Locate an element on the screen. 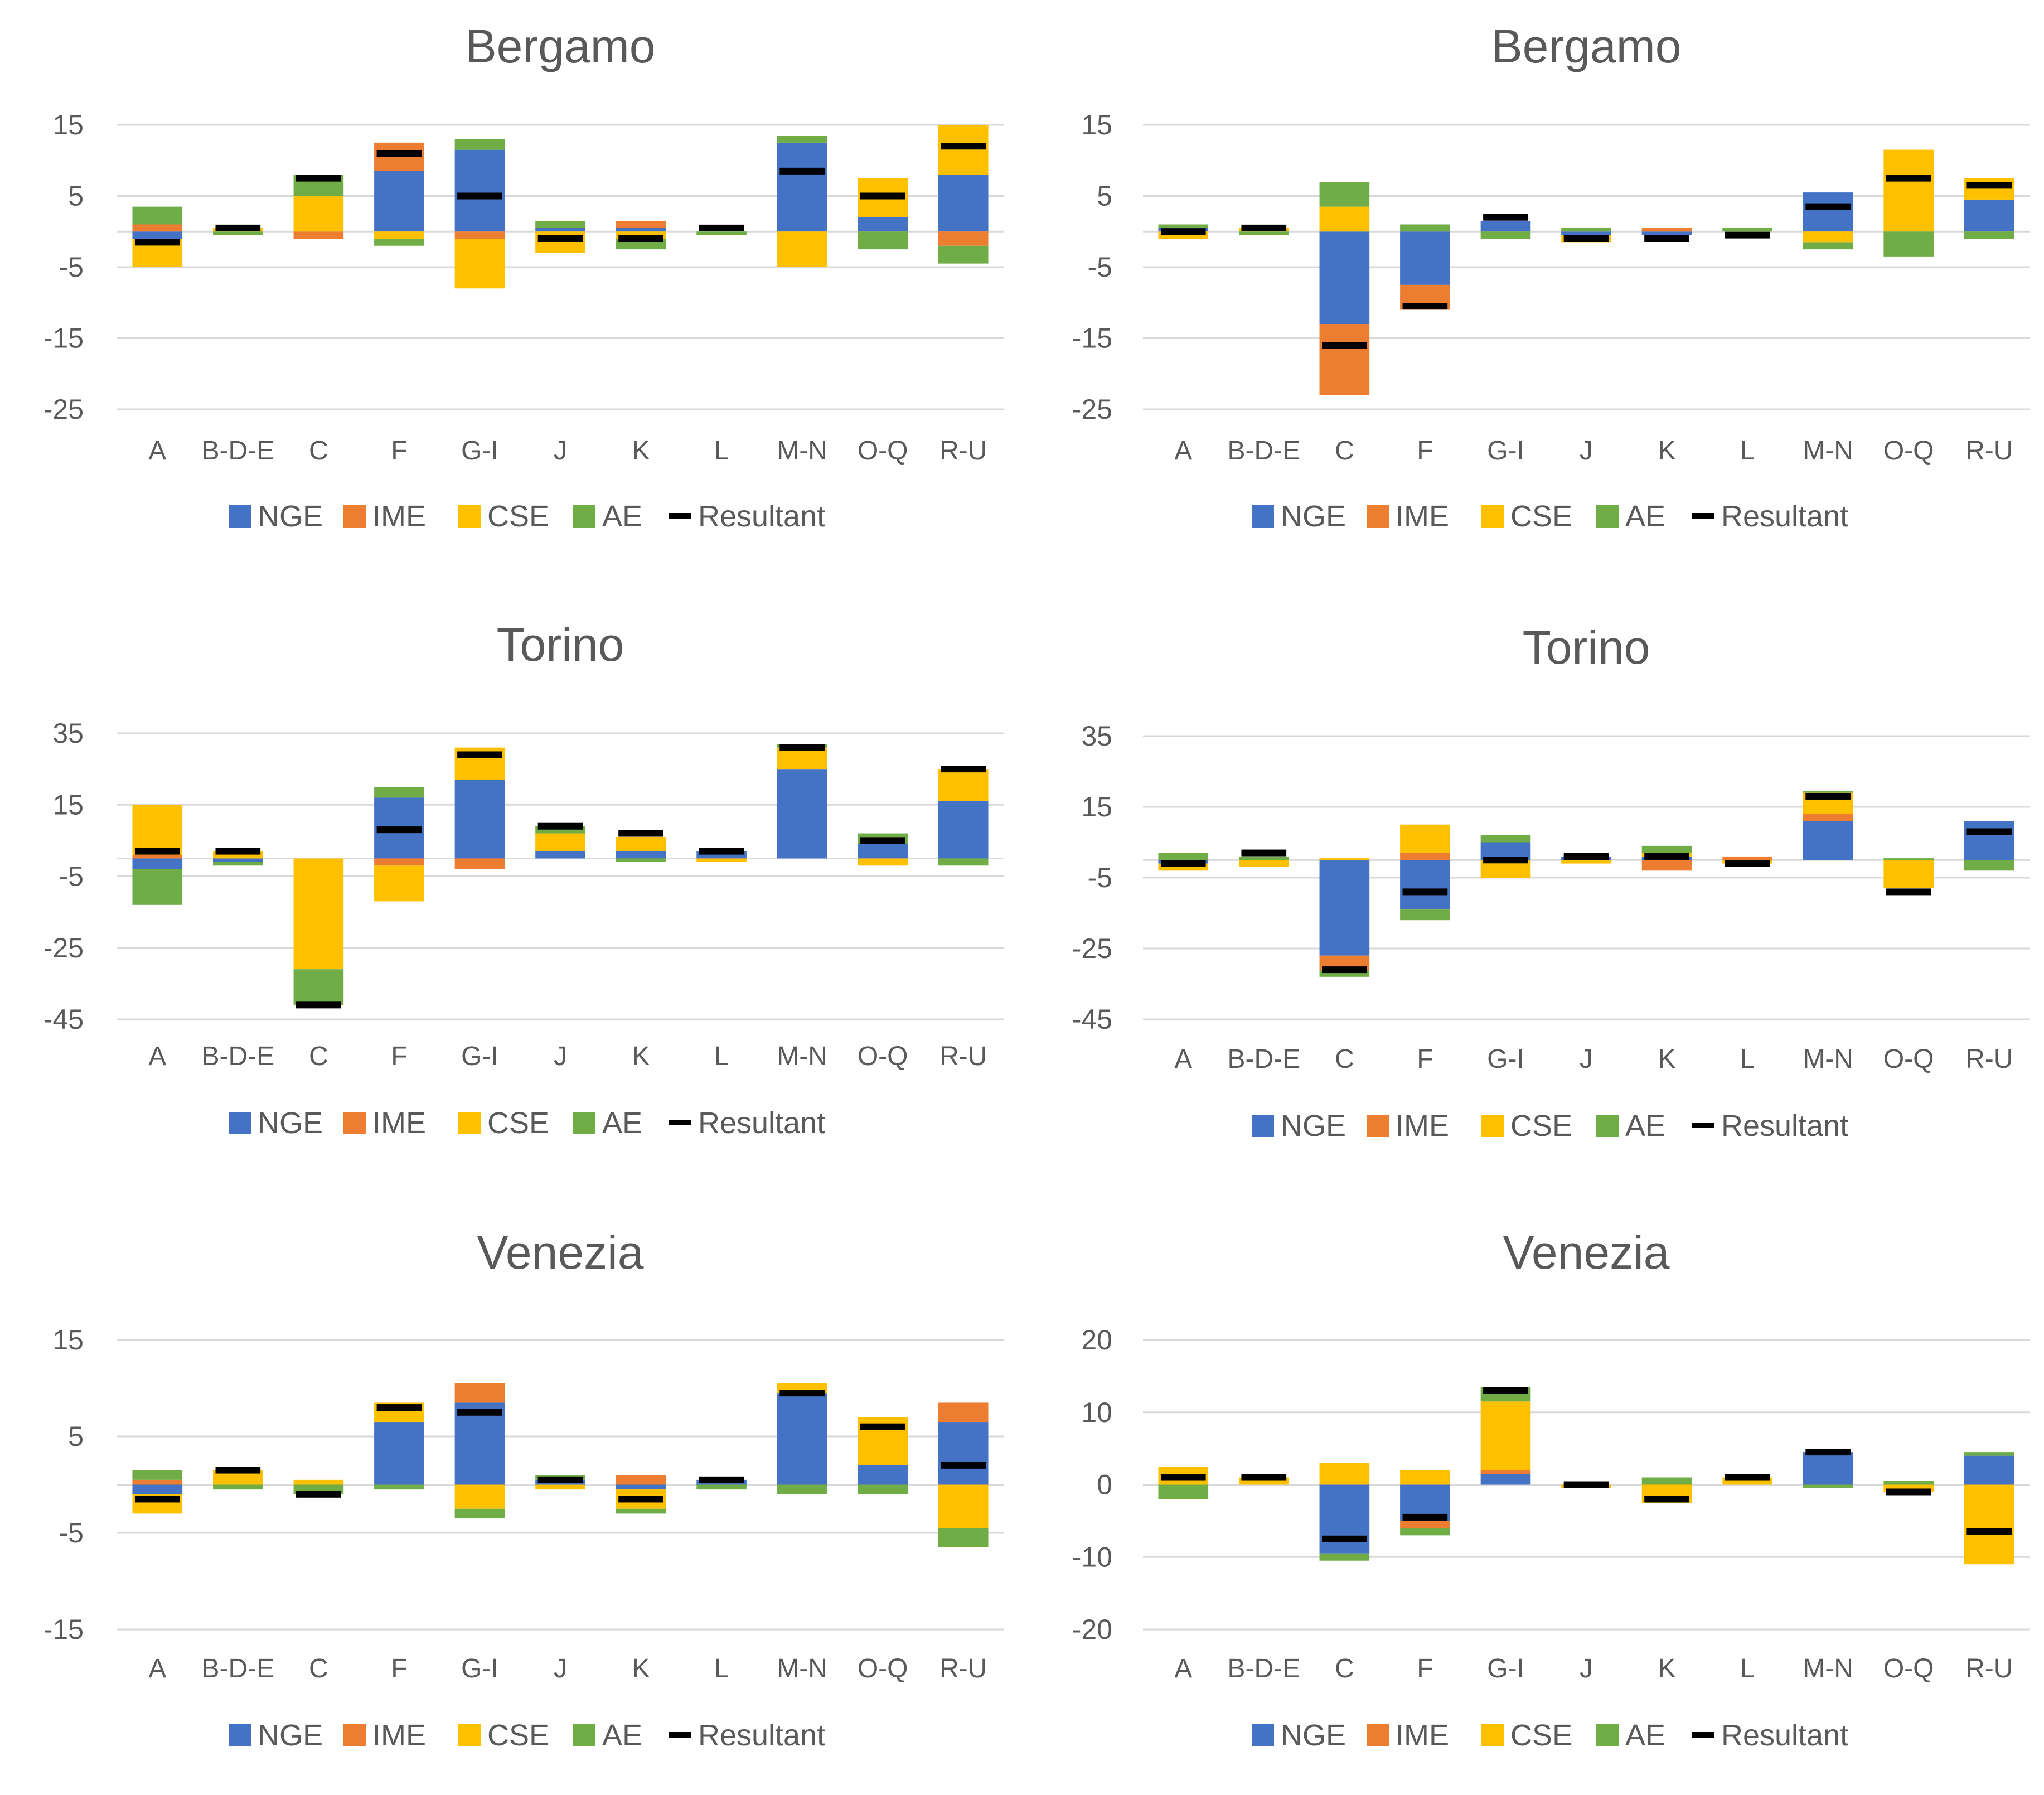 The width and height of the screenshot is (2044, 1795). bar-ime-f is located at coordinates (1425, 857).